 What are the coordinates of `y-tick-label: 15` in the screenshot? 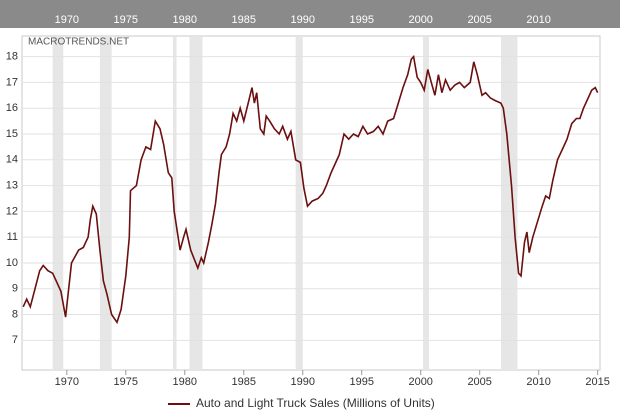 It's located at (12, 134).